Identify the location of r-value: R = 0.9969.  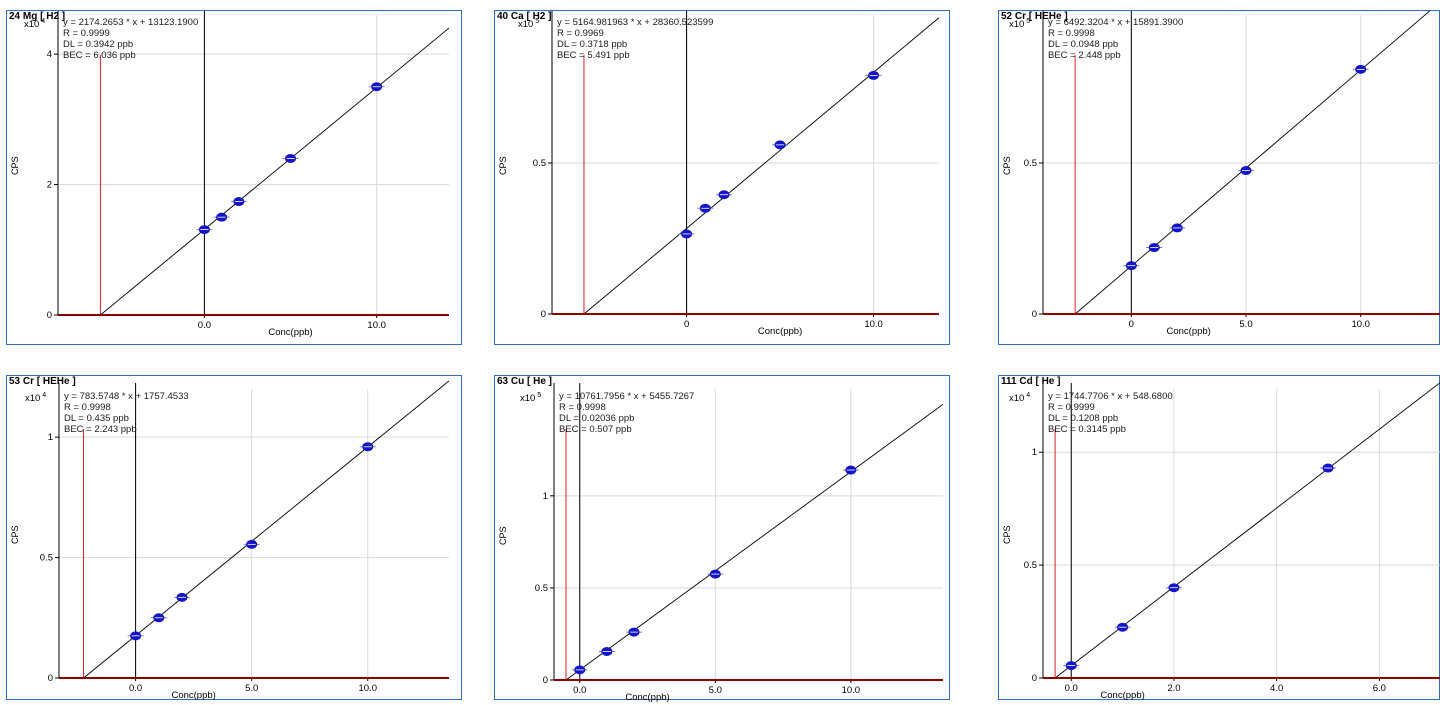
(580, 33).